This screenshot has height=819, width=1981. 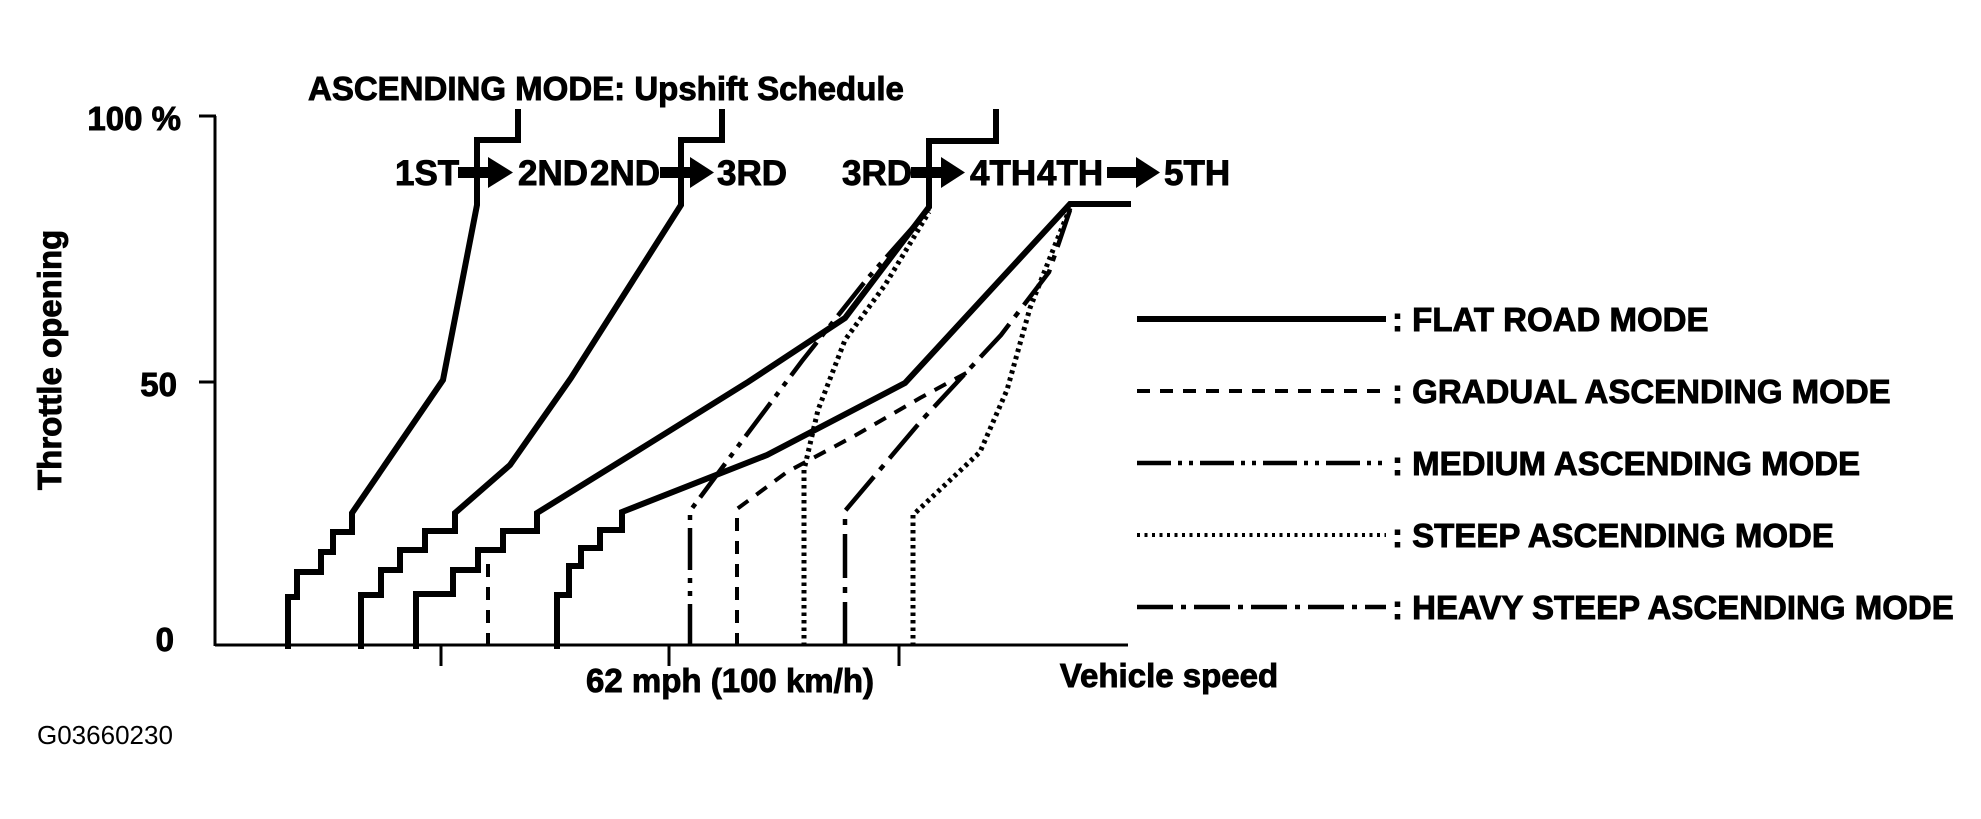 I want to click on svg-text:: FLAT ROAD MODE: : FLAT ROAD MODE, so click(x=1550, y=319).